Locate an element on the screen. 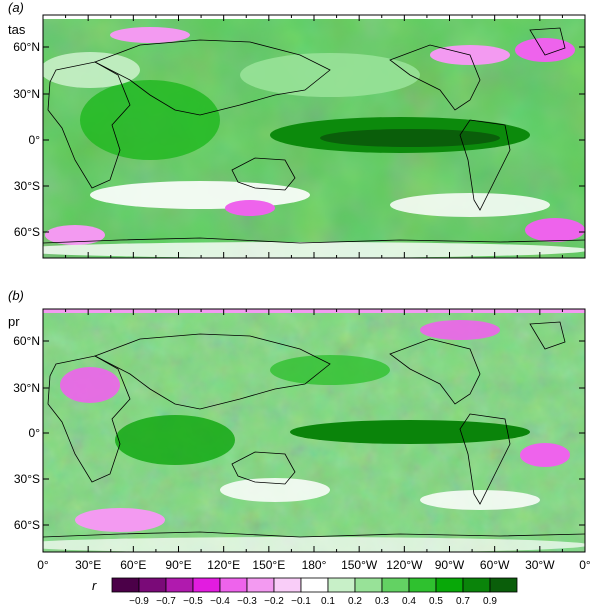  colorbar-tick-label: −0.1 is located at coordinates (301, 600).